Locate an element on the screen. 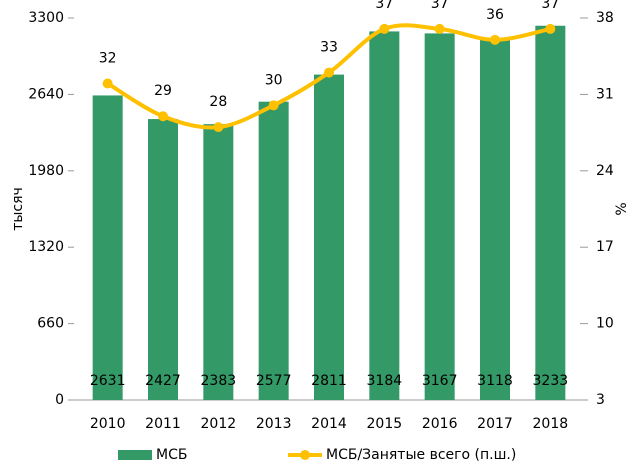  bar-label: 3167 is located at coordinates (440, 381).